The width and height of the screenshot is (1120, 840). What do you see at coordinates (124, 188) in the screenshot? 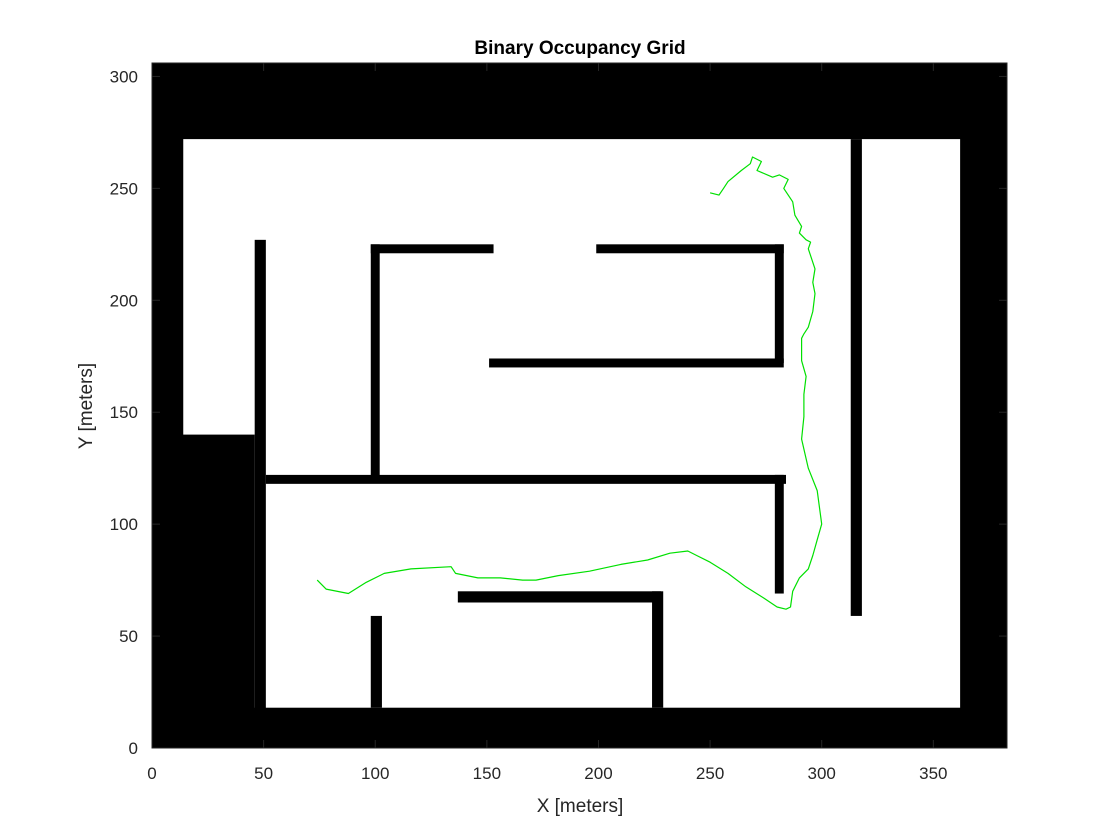
I see `y-tick-label: 250` at bounding box center [124, 188].